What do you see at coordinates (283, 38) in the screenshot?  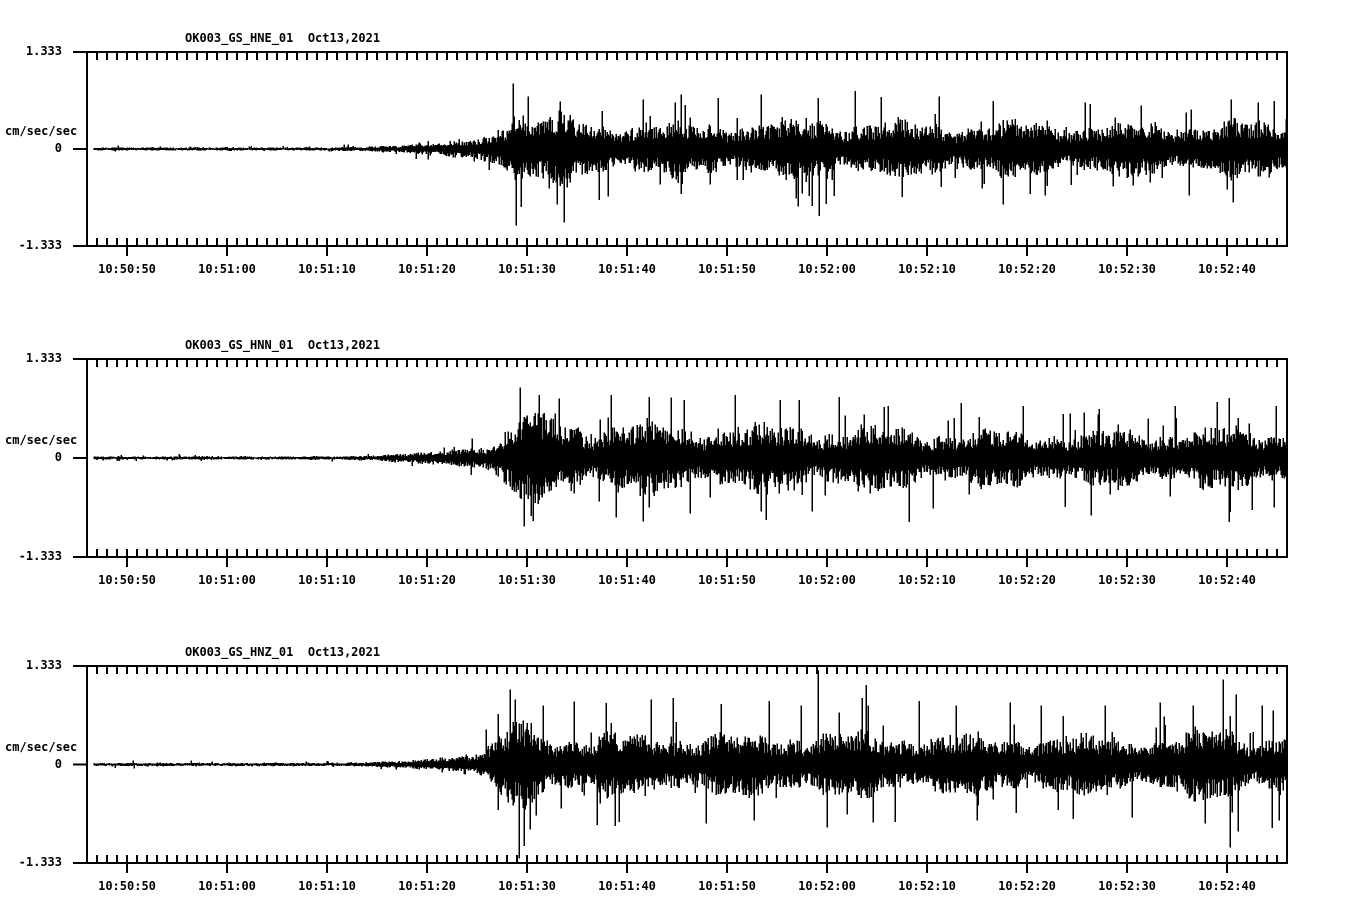 I see `panel-title: OK003_GS_HNE_01 Oct13,2021` at bounding box center [283, 38].